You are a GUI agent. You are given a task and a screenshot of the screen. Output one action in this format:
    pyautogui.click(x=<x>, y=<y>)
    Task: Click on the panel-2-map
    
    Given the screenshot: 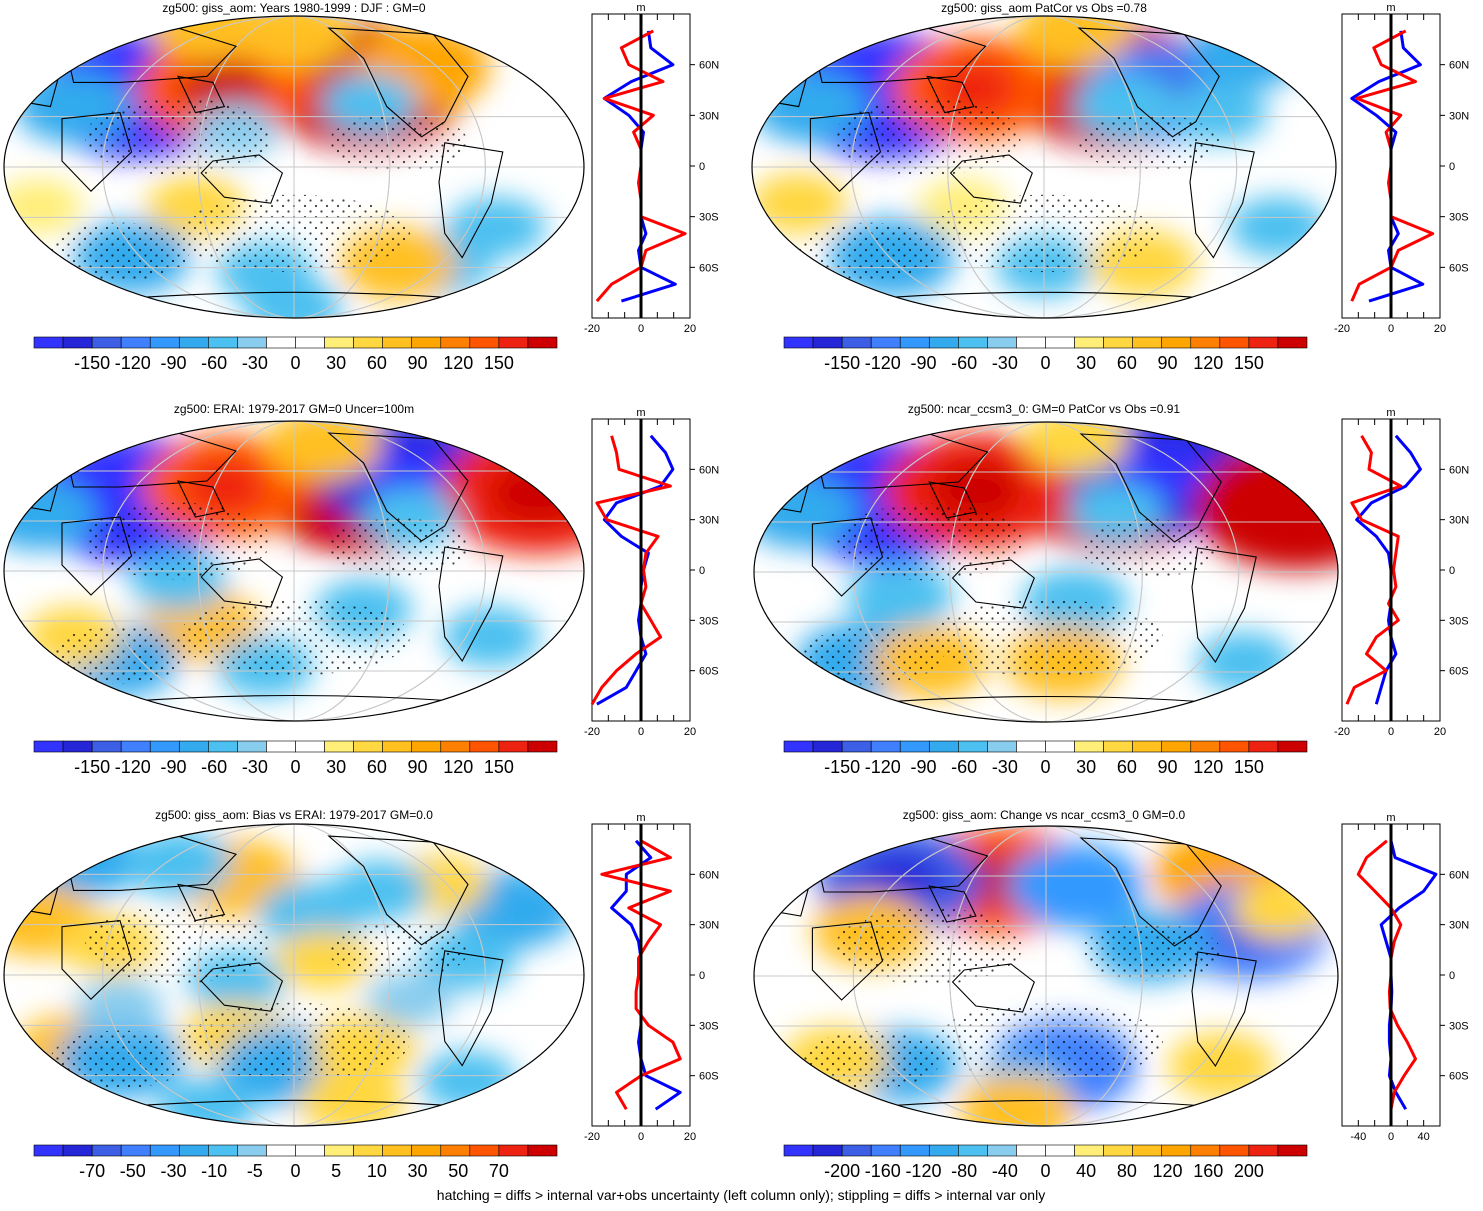 What is the action you would take?
    pyautogui.click(x=1044, y=167)
    